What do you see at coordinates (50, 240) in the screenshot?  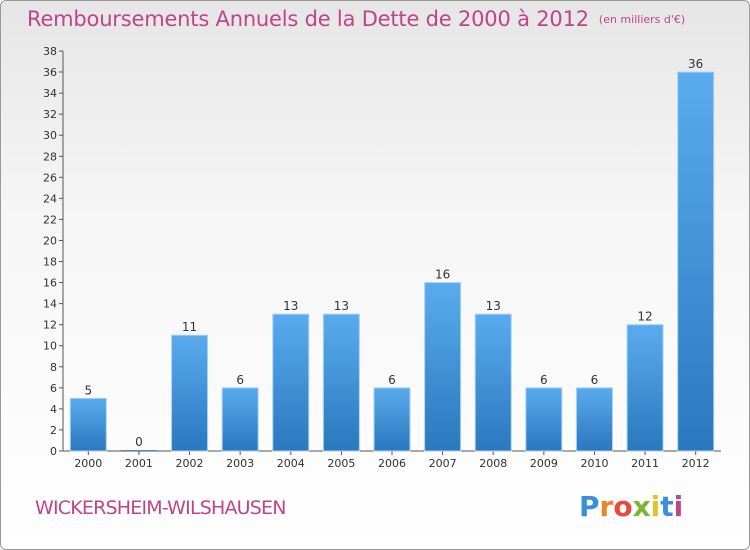 I see `y-tick-label: 20` at bounding box center [50, 240].